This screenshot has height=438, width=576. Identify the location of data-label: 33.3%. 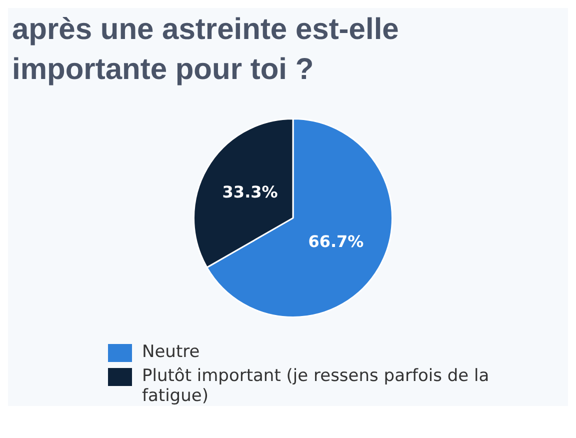
(250, 192).